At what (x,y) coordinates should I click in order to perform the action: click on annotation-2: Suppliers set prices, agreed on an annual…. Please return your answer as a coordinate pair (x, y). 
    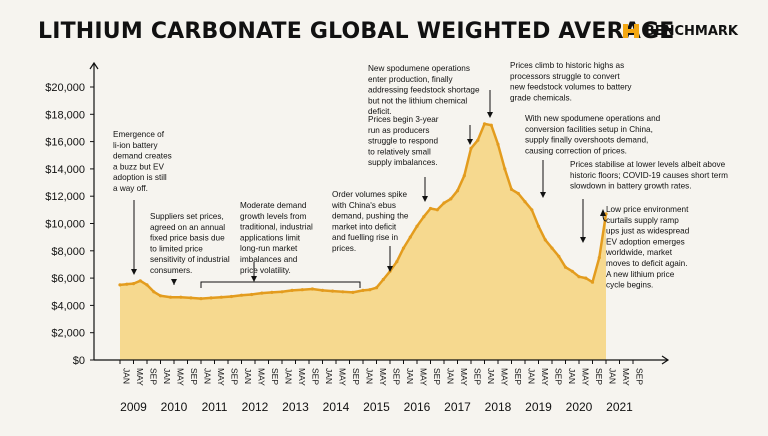
    Looking at the image, I should click on (190, 243).